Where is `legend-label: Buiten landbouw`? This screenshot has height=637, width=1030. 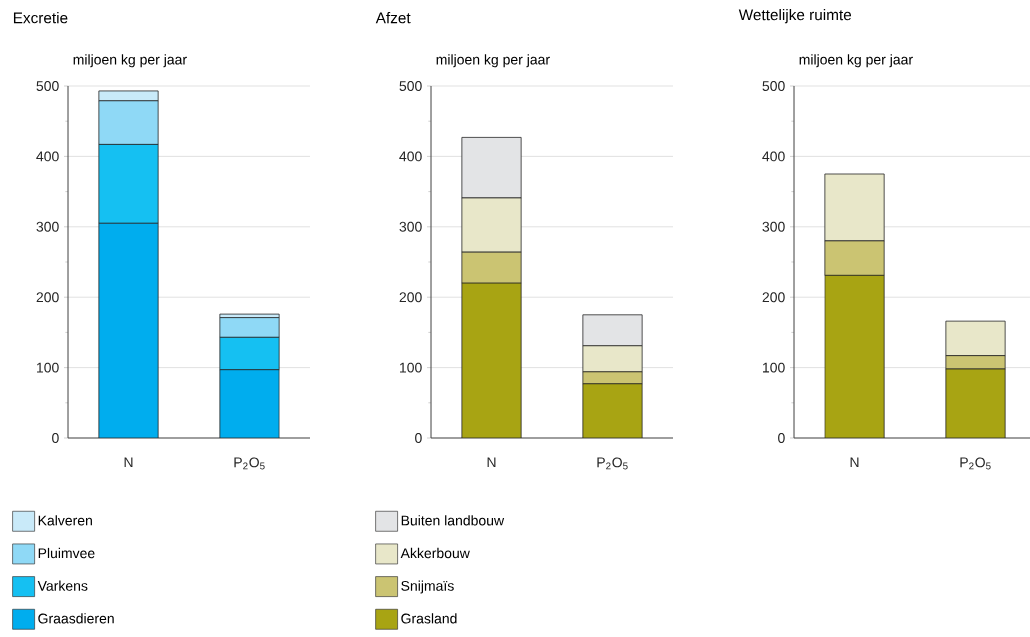 legend-label: Buiten landbouw is located at coordinates (453, 520).